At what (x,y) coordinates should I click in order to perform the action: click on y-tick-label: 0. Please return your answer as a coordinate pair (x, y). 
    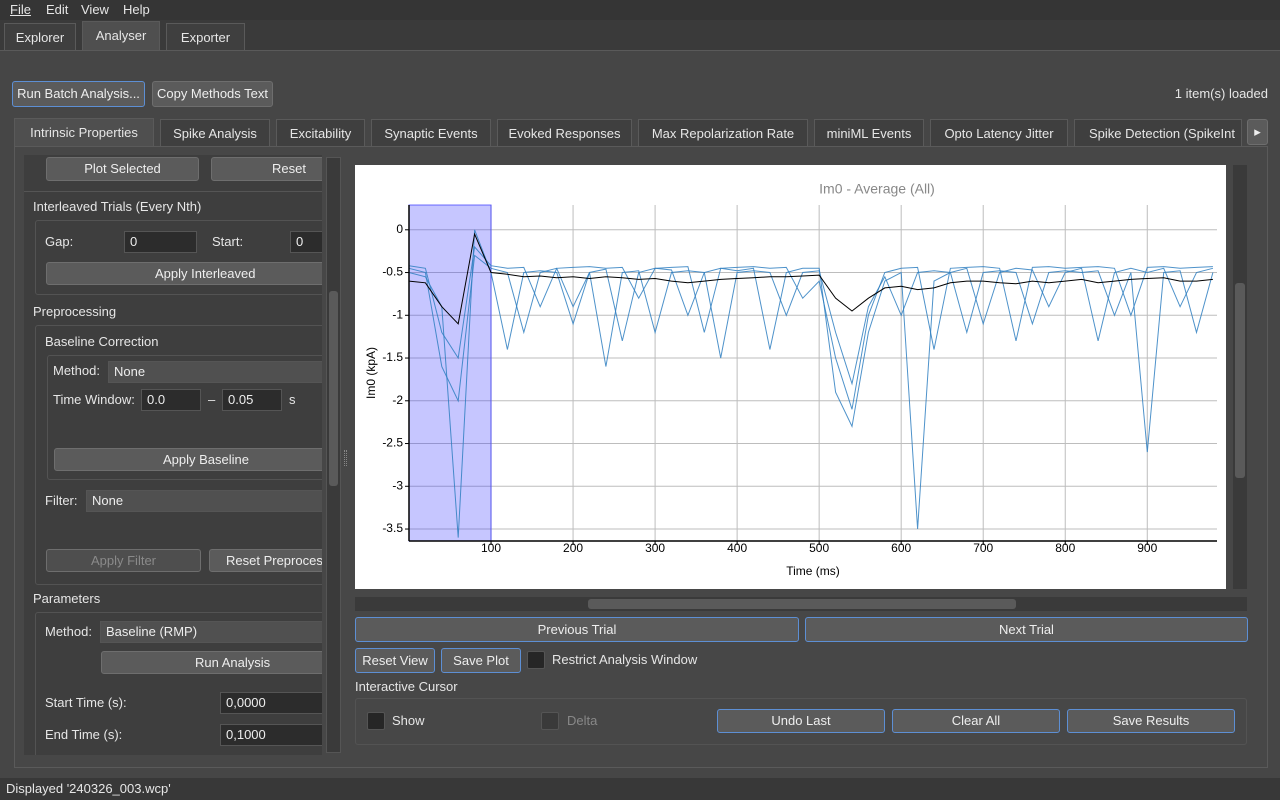
    Looking at the image, I should click on (399, 229).